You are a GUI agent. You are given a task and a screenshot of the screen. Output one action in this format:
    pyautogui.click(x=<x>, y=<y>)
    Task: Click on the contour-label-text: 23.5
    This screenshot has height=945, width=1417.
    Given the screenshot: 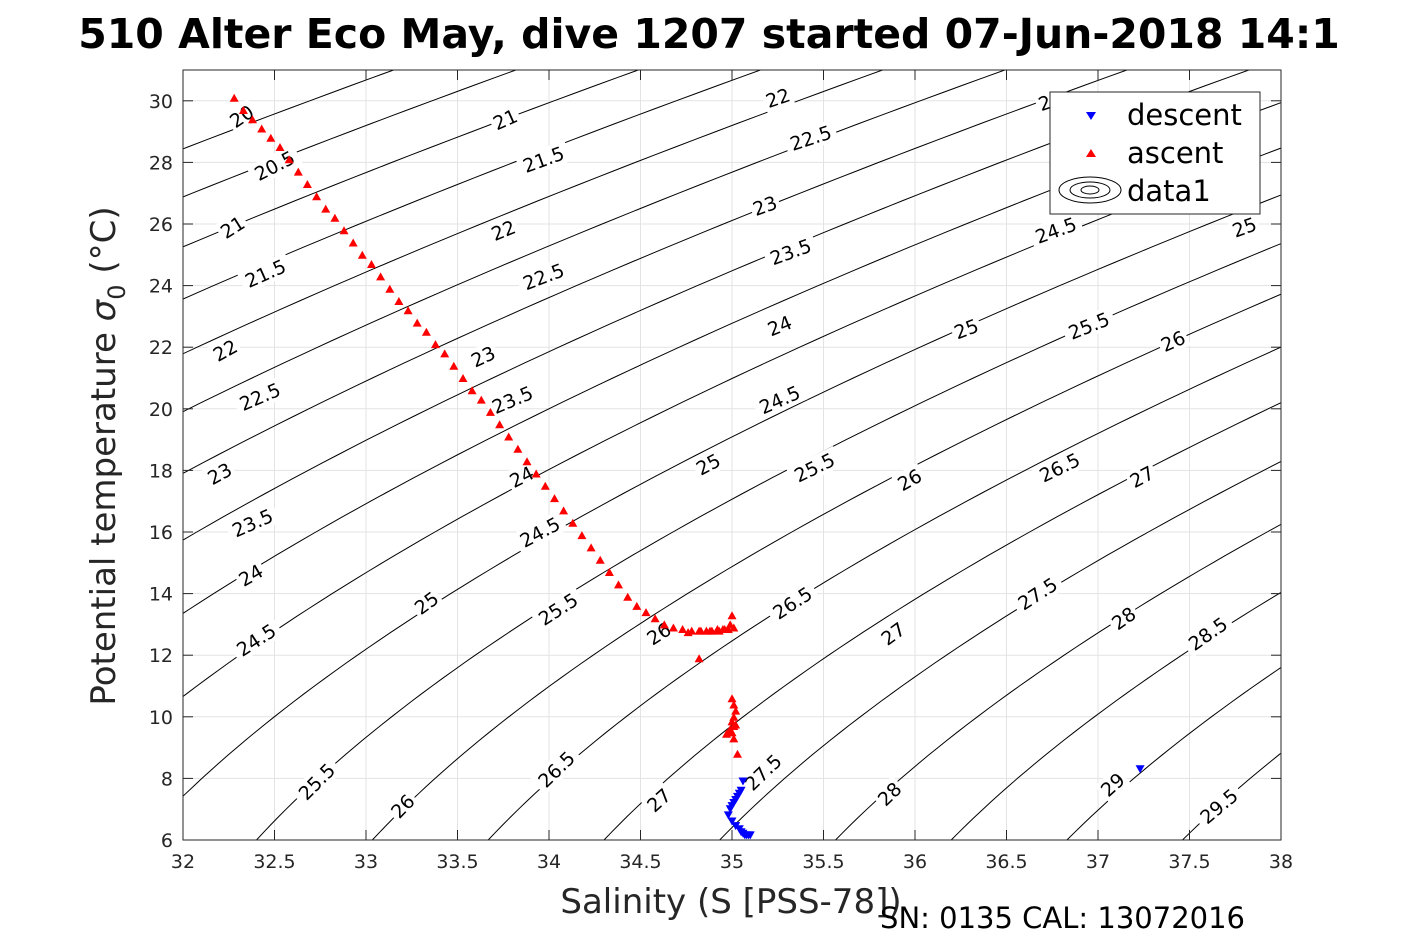 What is the action you would take?
    pyautogui.click(x=790, y=252)
    